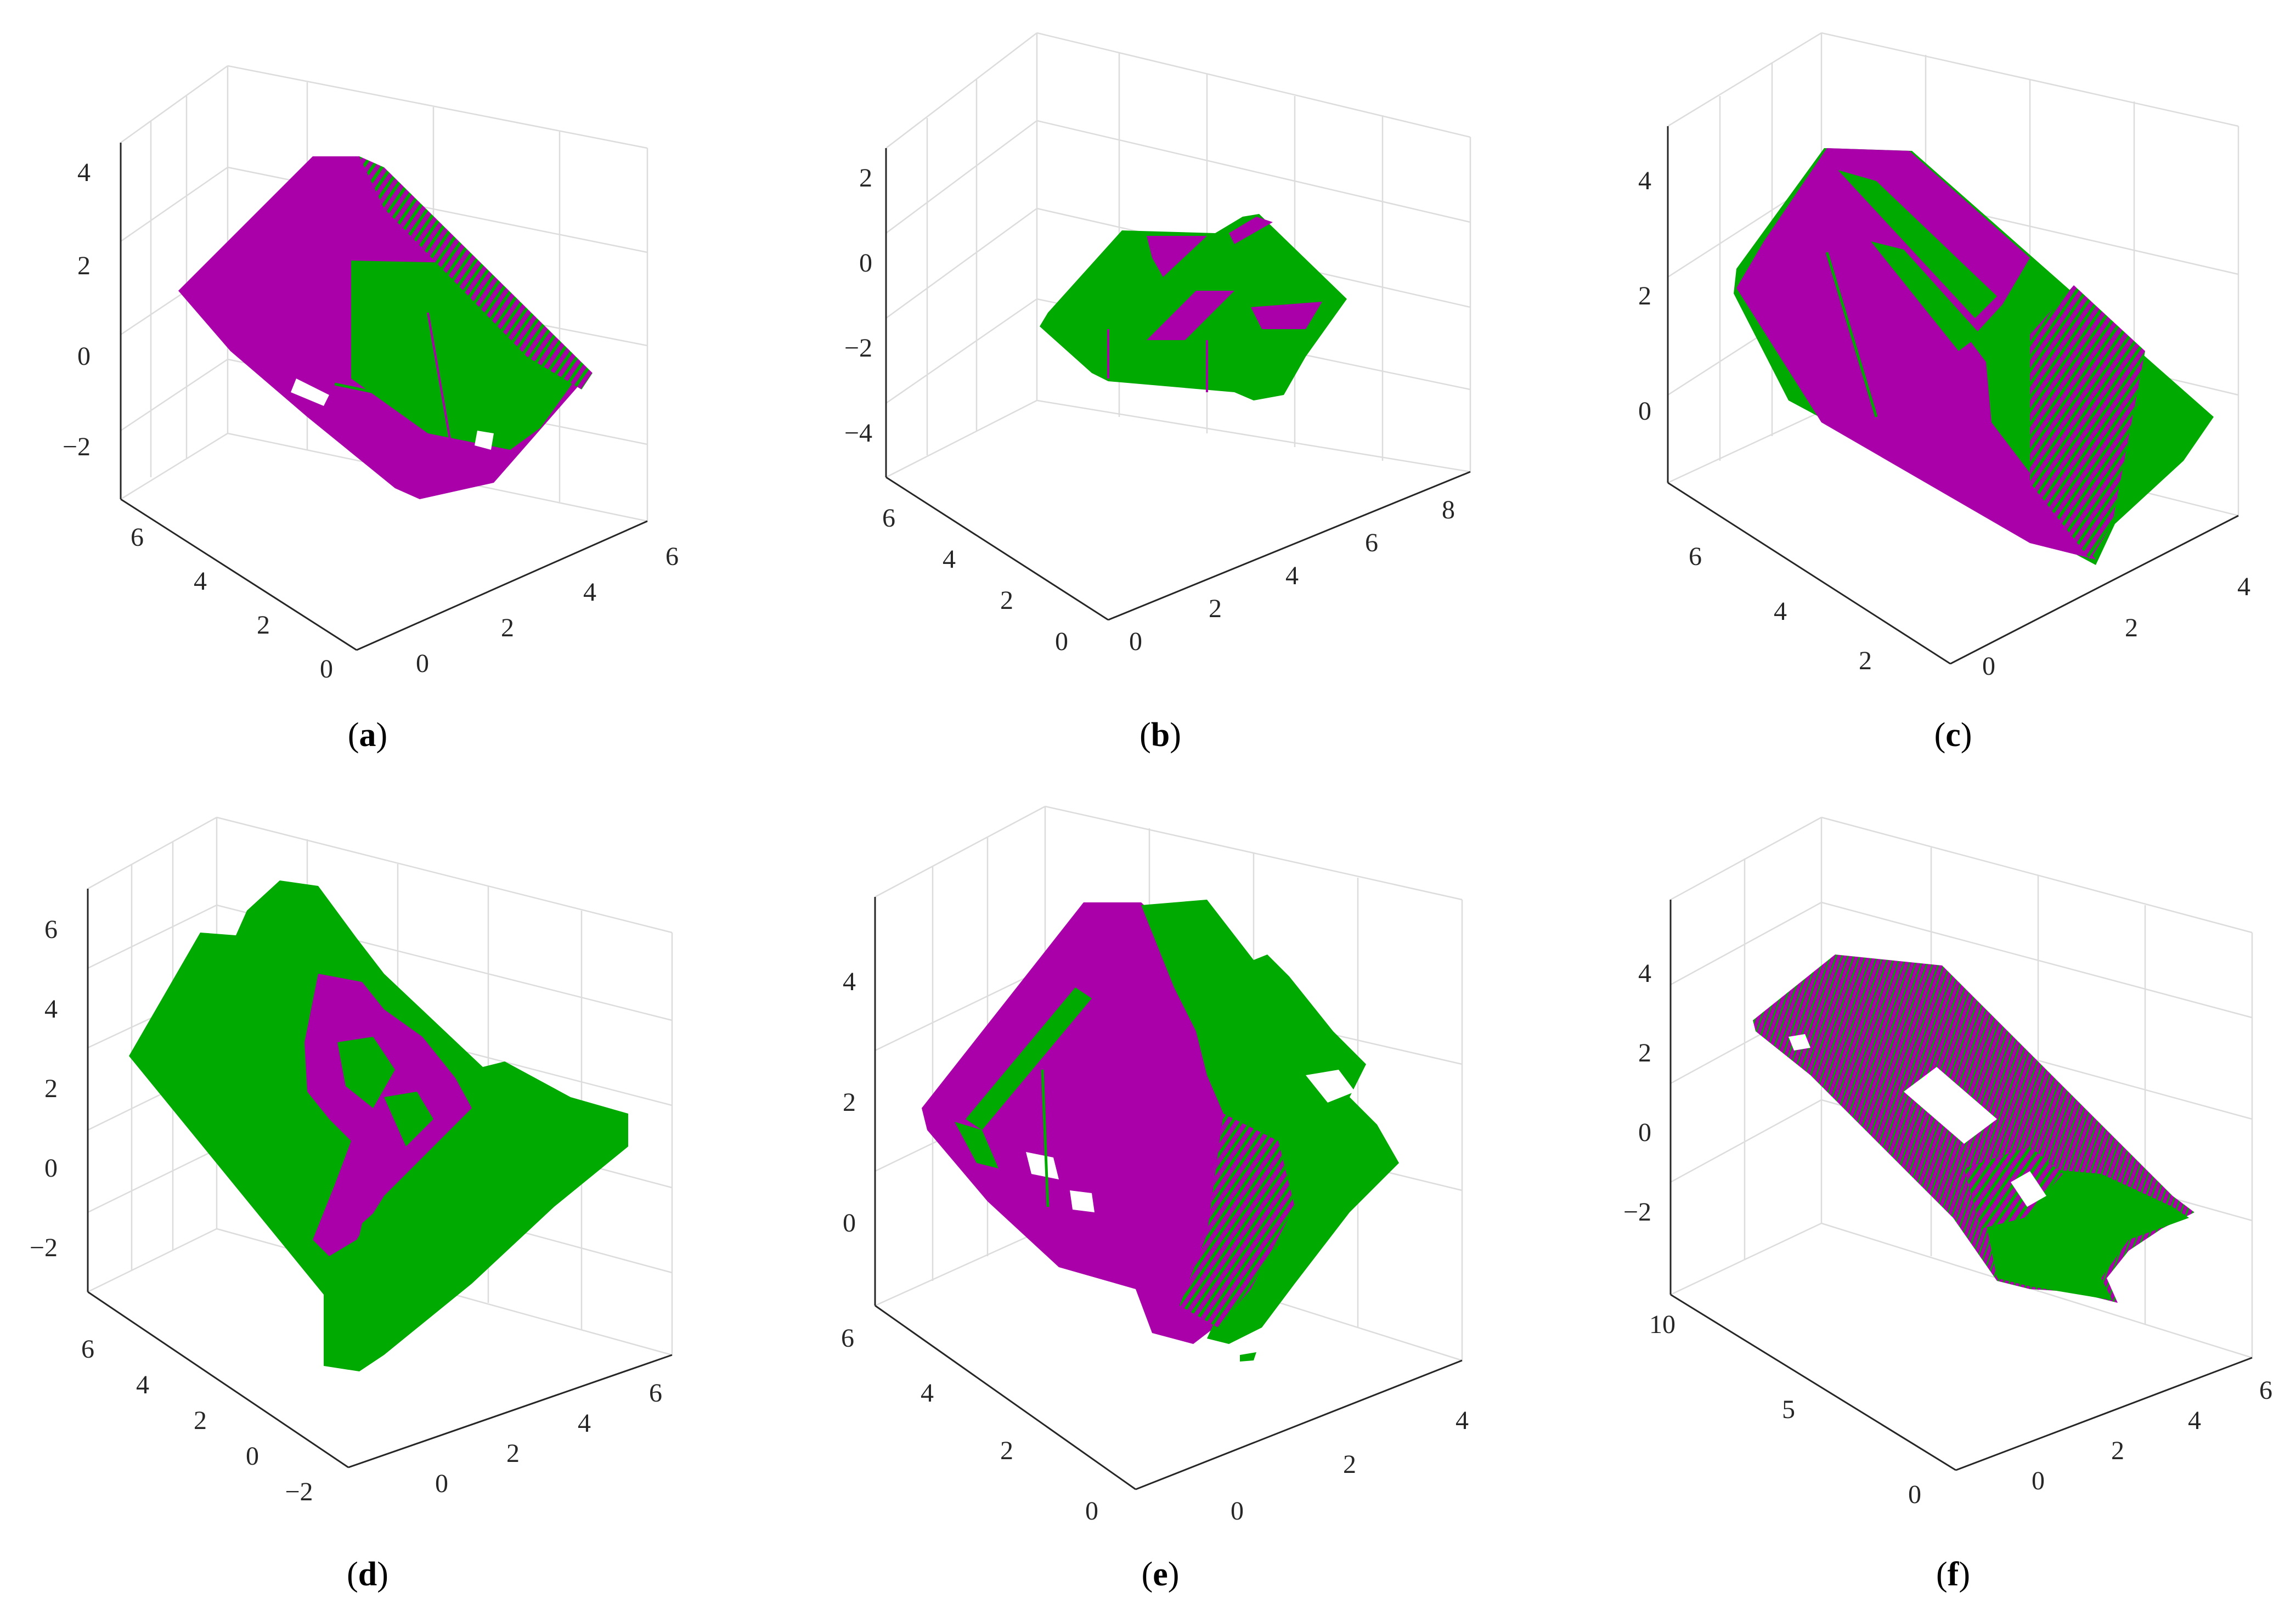  I want to click on panel-b-x-tick: 0, so click(1135, 641).